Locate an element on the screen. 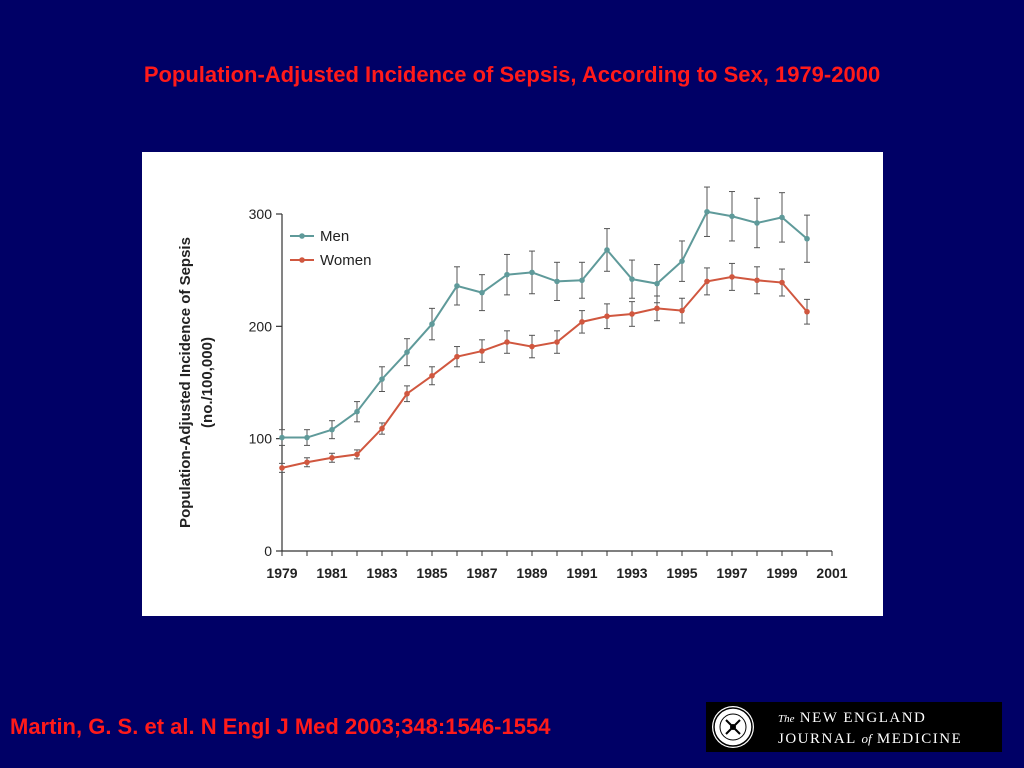 This screenshot has height=768, width=1024. x-tick-label: 1983 is located at coordinates (381, 573).